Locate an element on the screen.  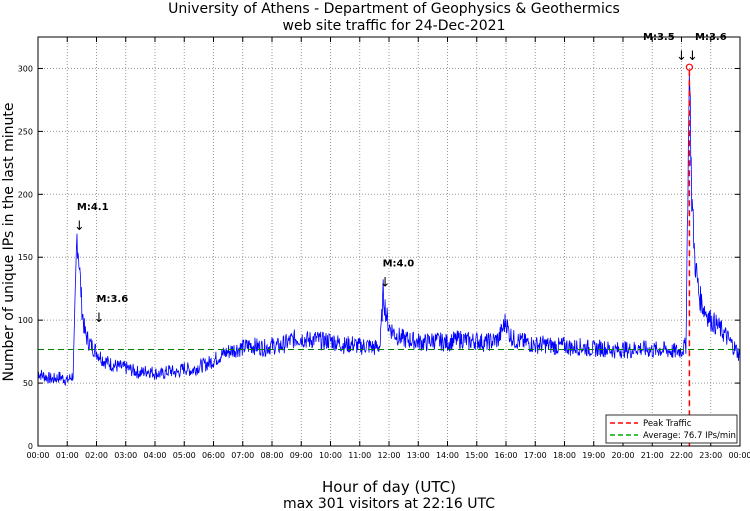
legend: Peak Traffic Average: 76.7 IPs/min is located at coordinates (671, 429).